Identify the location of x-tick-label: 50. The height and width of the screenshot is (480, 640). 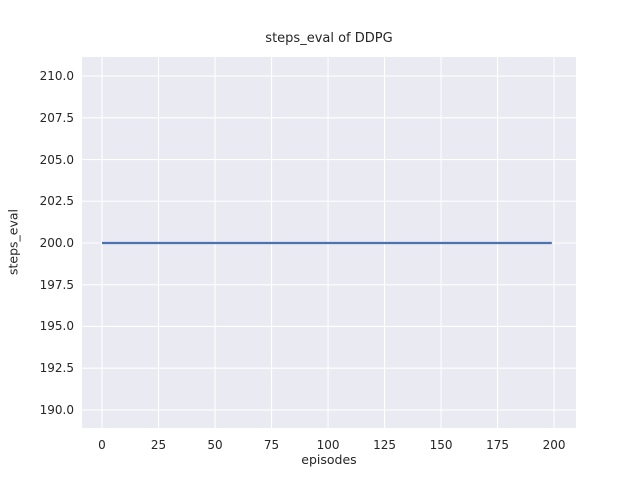
(215, 445).